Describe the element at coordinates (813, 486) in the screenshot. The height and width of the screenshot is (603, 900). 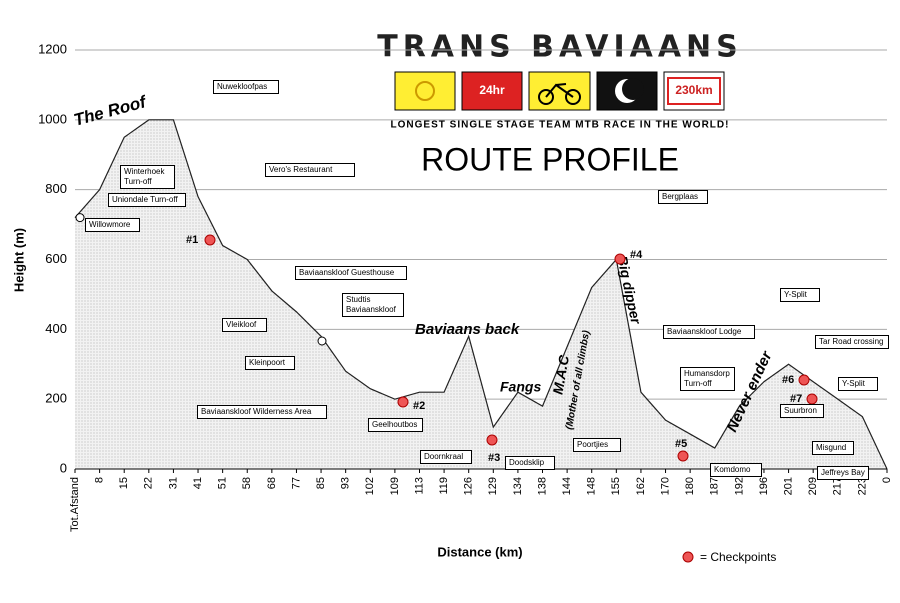
I see `x-tick-label: 209` at that location.